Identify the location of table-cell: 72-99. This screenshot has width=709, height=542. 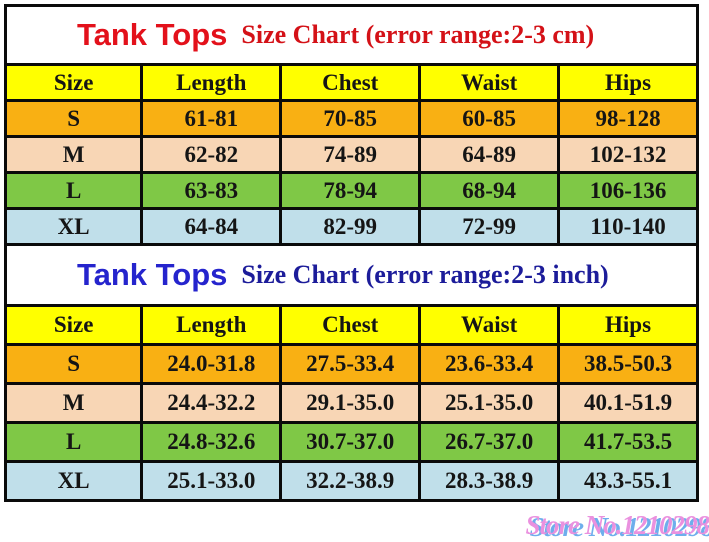
(489, 226).